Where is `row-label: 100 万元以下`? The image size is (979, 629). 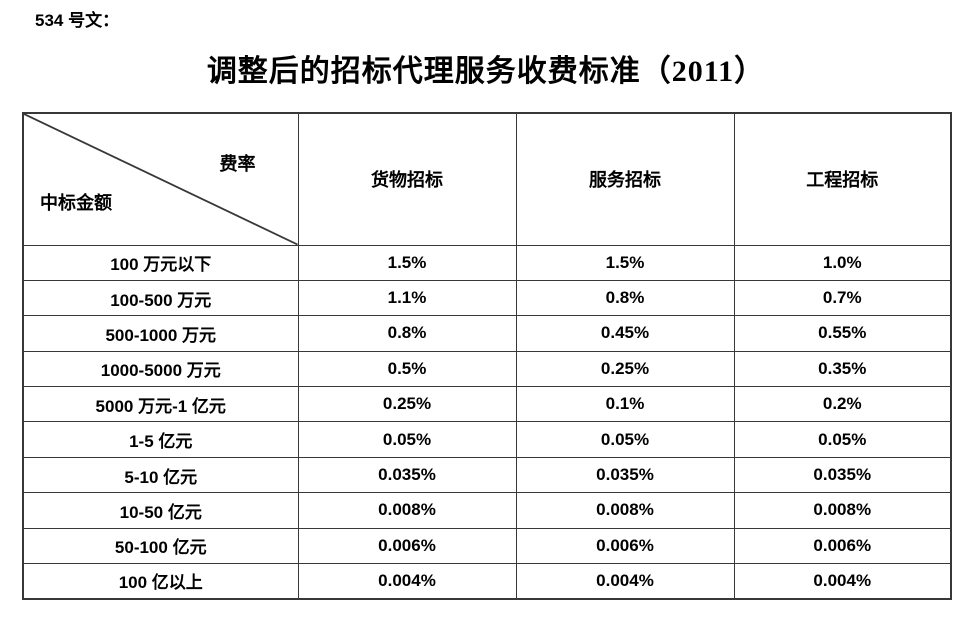 row-label: 100 万元以下 is located at coordinates (160, 262).